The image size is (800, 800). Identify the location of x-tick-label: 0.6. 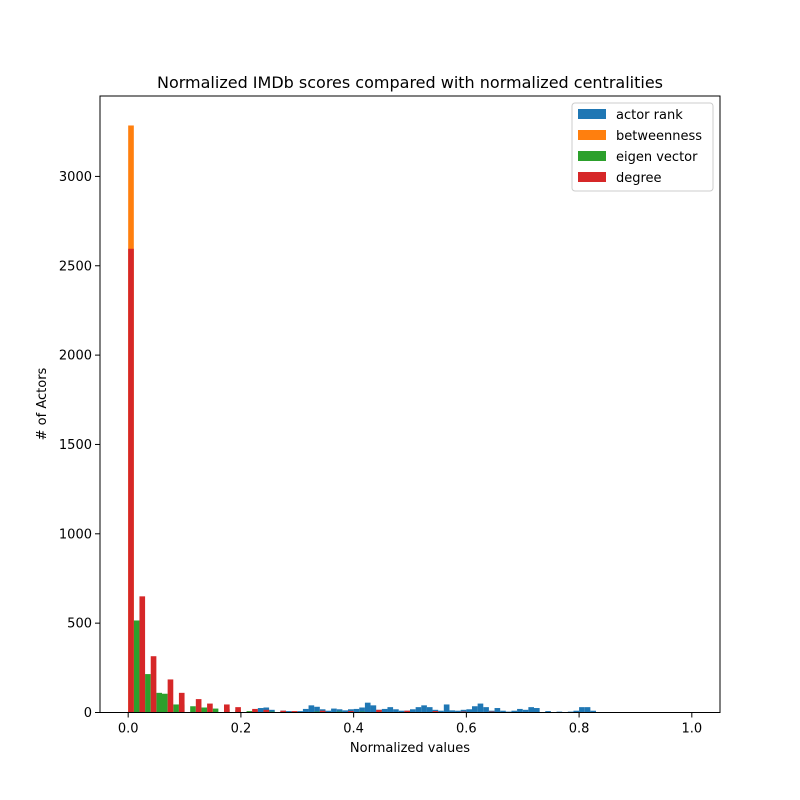
(466, 729).